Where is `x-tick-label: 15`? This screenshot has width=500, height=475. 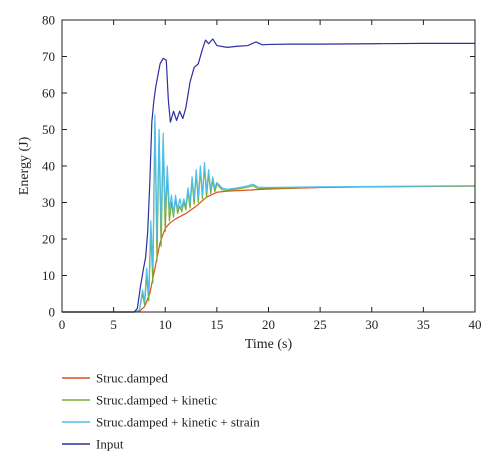 x-tick-label: 15 is located at coordinates (216, 324).